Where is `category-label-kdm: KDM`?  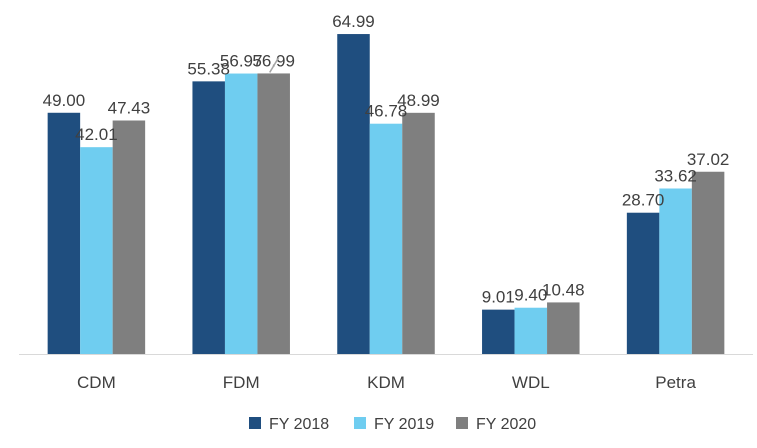 category-label-kdm: KDM is located at coordinates (386, 382).